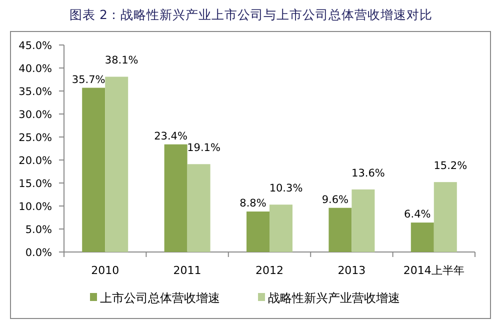 This screenshot has width=502, height=325. What do you see at coordinates (352, 270) in the screenshot?
I see `x-tick-label: 2013` at bounding box center [352, 270].